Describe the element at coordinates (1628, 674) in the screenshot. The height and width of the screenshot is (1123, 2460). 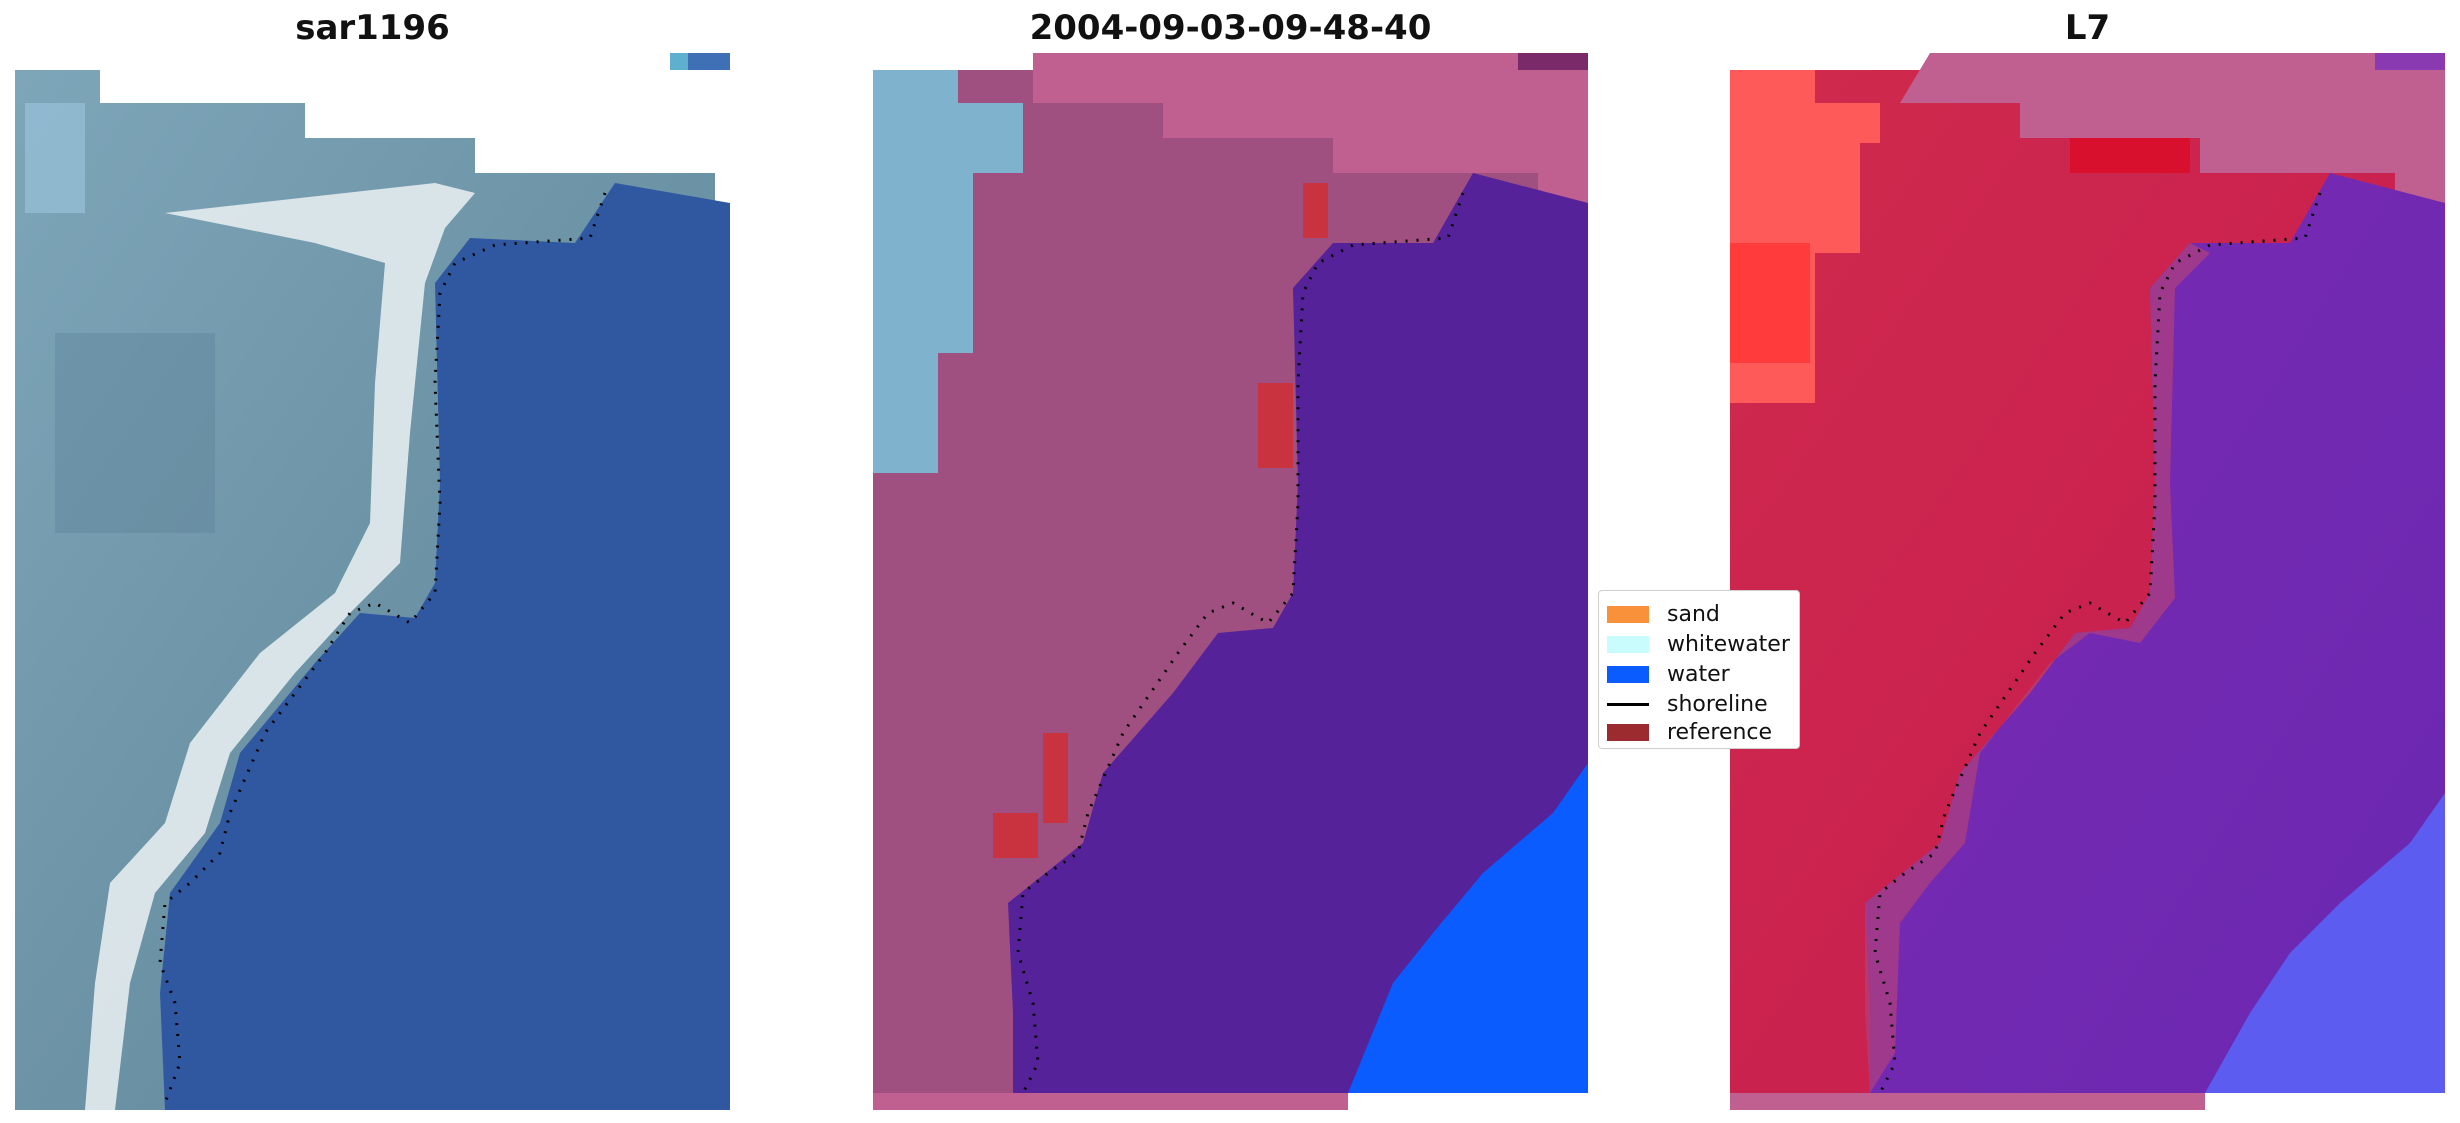
I see `legend-swatch-water` at that location.